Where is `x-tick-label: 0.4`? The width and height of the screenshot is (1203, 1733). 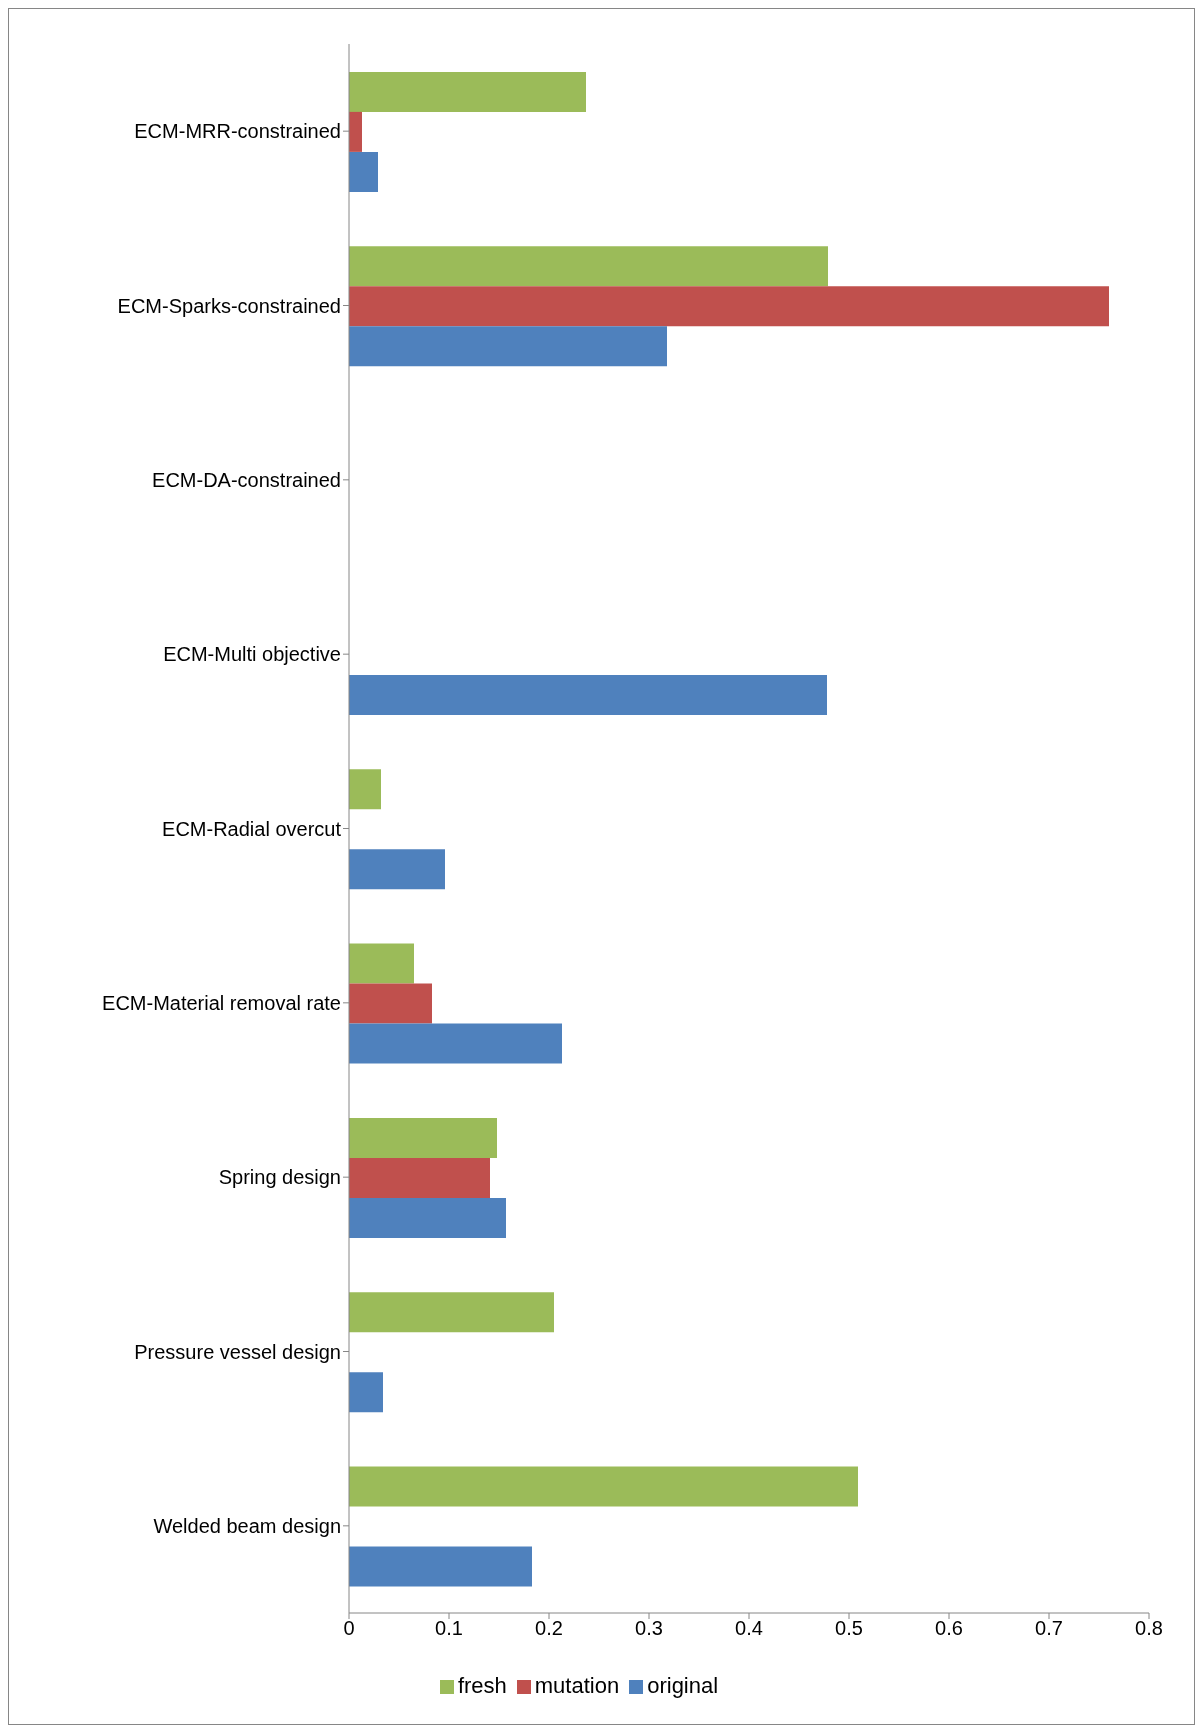
x-tick-label: 0.4 is located at coordinates (749, 1628).